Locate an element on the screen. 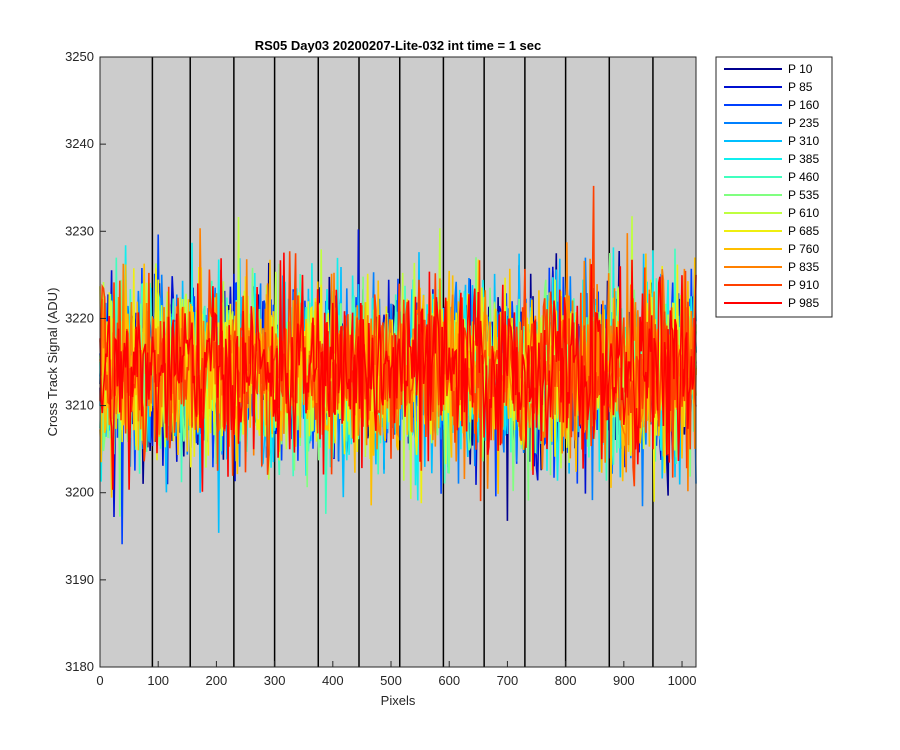 The height and width of the screenshot is (750, 900). y-tick-label-3210: 3210 is located at coordinates (79, 405).